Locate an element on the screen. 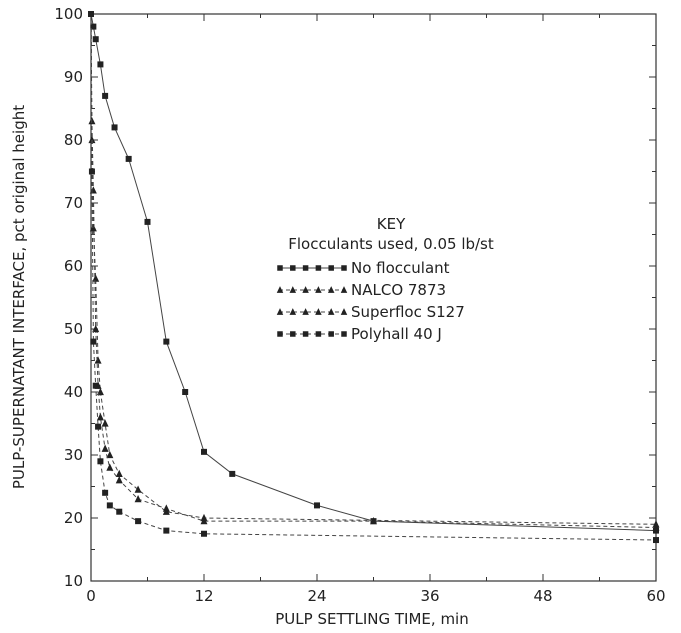 Image resolution: width=681 pixels, height=633 pixels. x-tick-label: 24 is located at coordinates (316, 596).